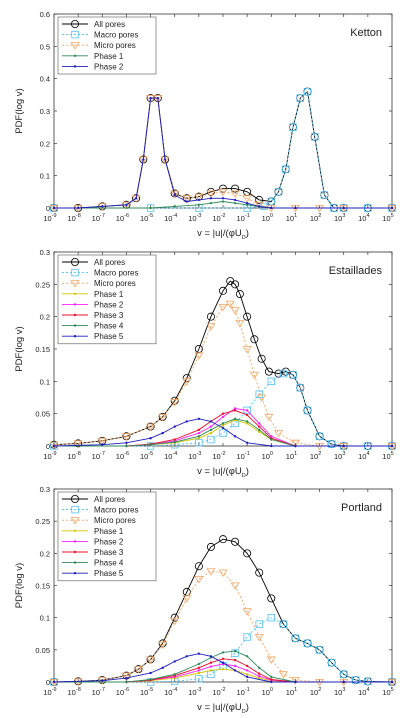 Image resolution: width=407 pixels, height=718 pixels. Describe the element at coordinates (45, 252) in the screenshot. I see `y-tick-label: 0.3` at that location.